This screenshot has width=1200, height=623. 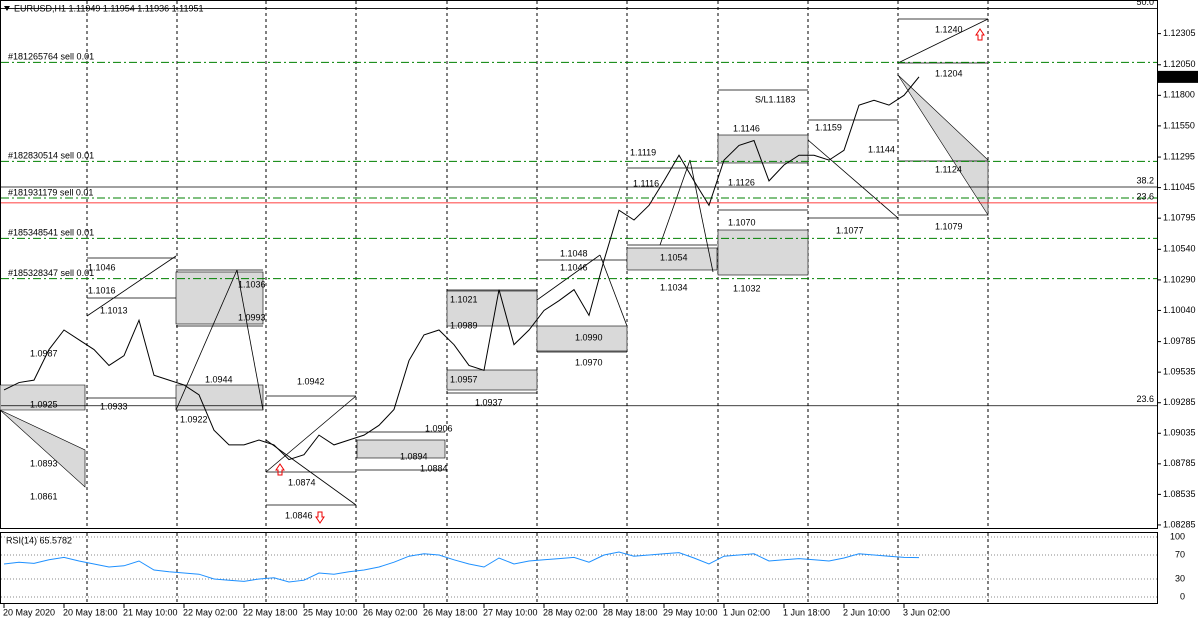 I want to click on y-tick-label: 1.10795, so click(x=1179, y=218).